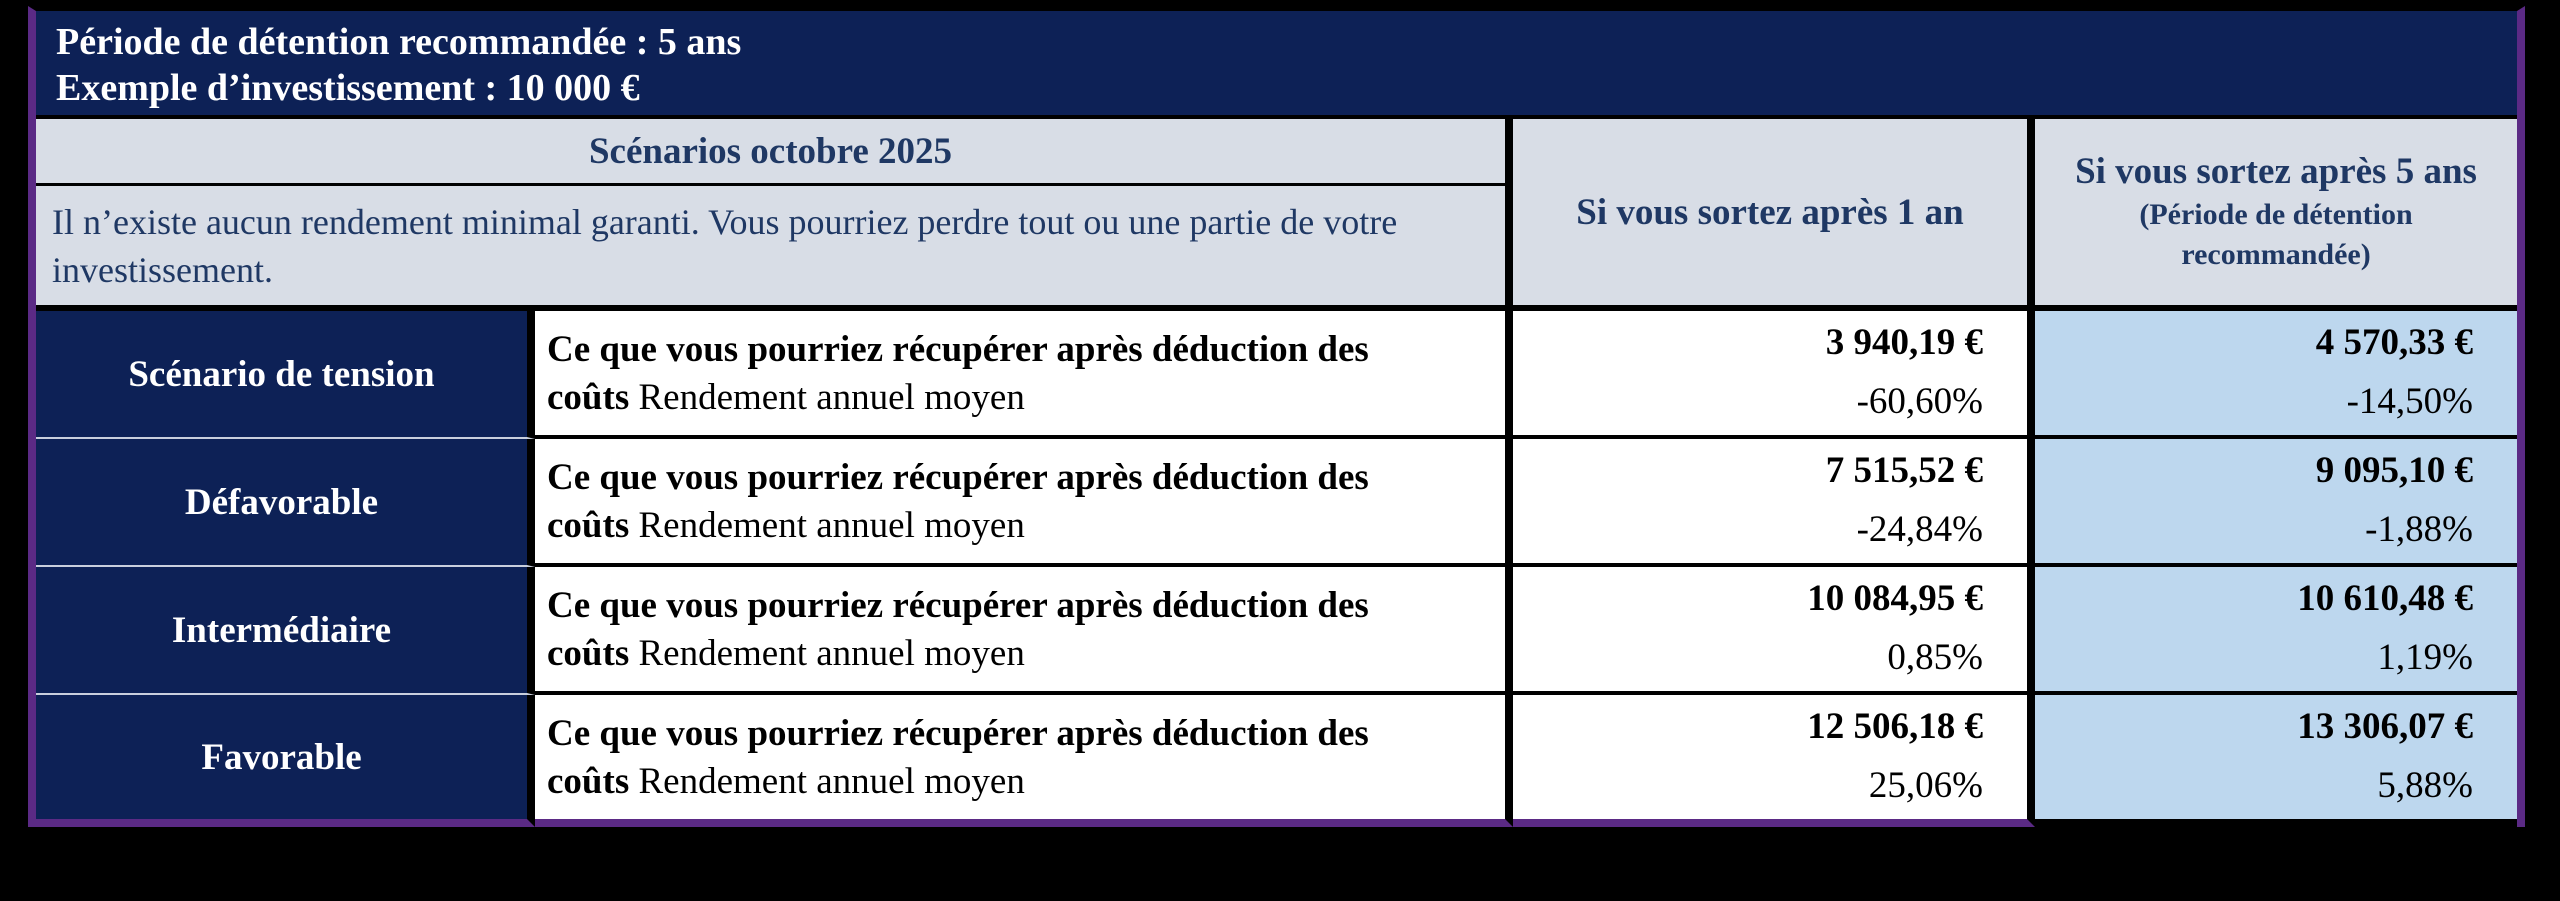  Describe the element at coordinates (1774, 212) in the screenshot. I see `column-header-exit-1yr: Si vous sortez après 1 an` at that location.